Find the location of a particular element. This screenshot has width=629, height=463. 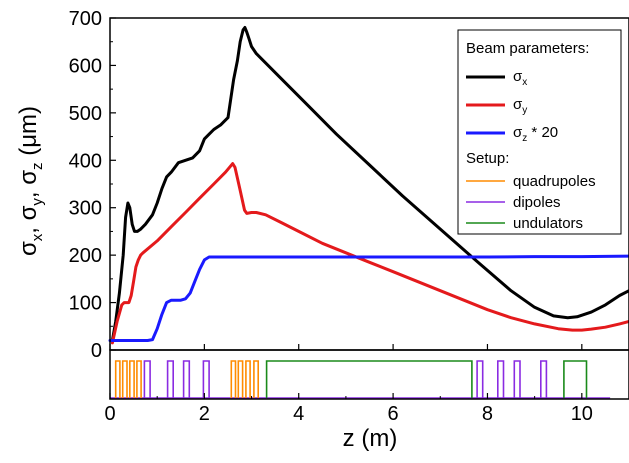

legend-label-sy: σy is located at coordinates (520, 106).